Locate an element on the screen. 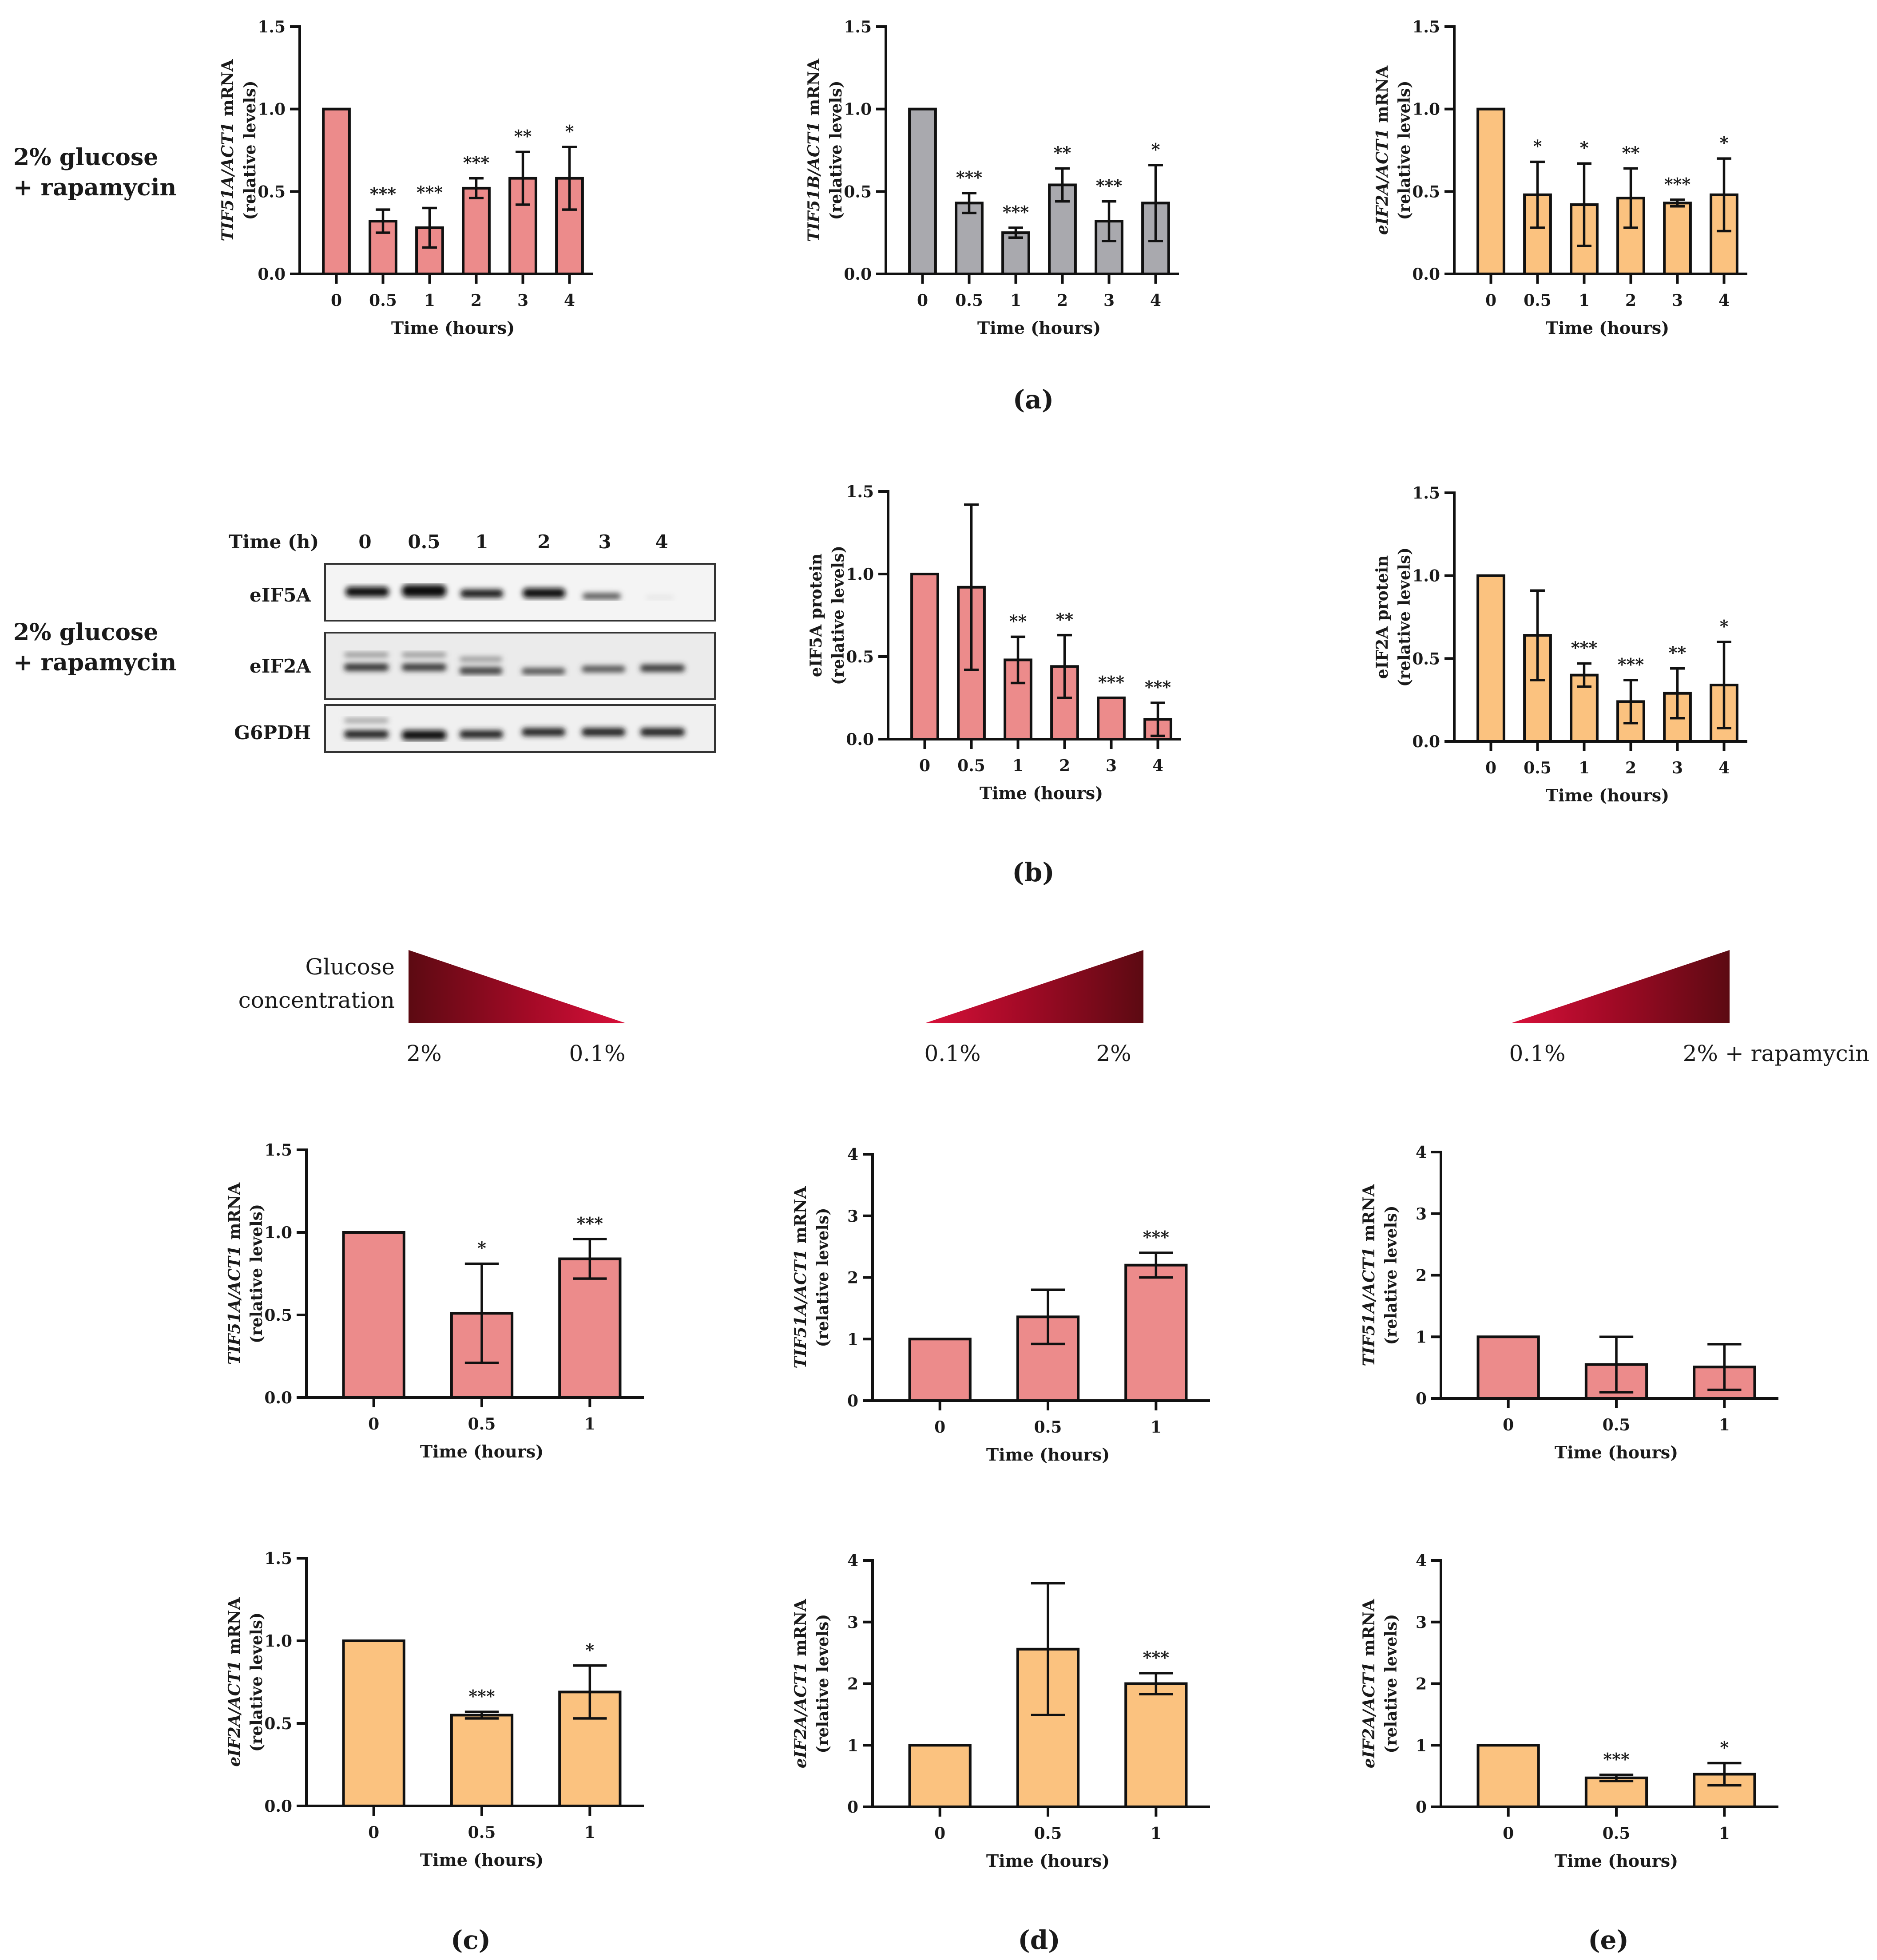 Image resolution: width=1877 pixels, height=1960 pixels. significance-label: ** is located at coordinates (1018, 621).